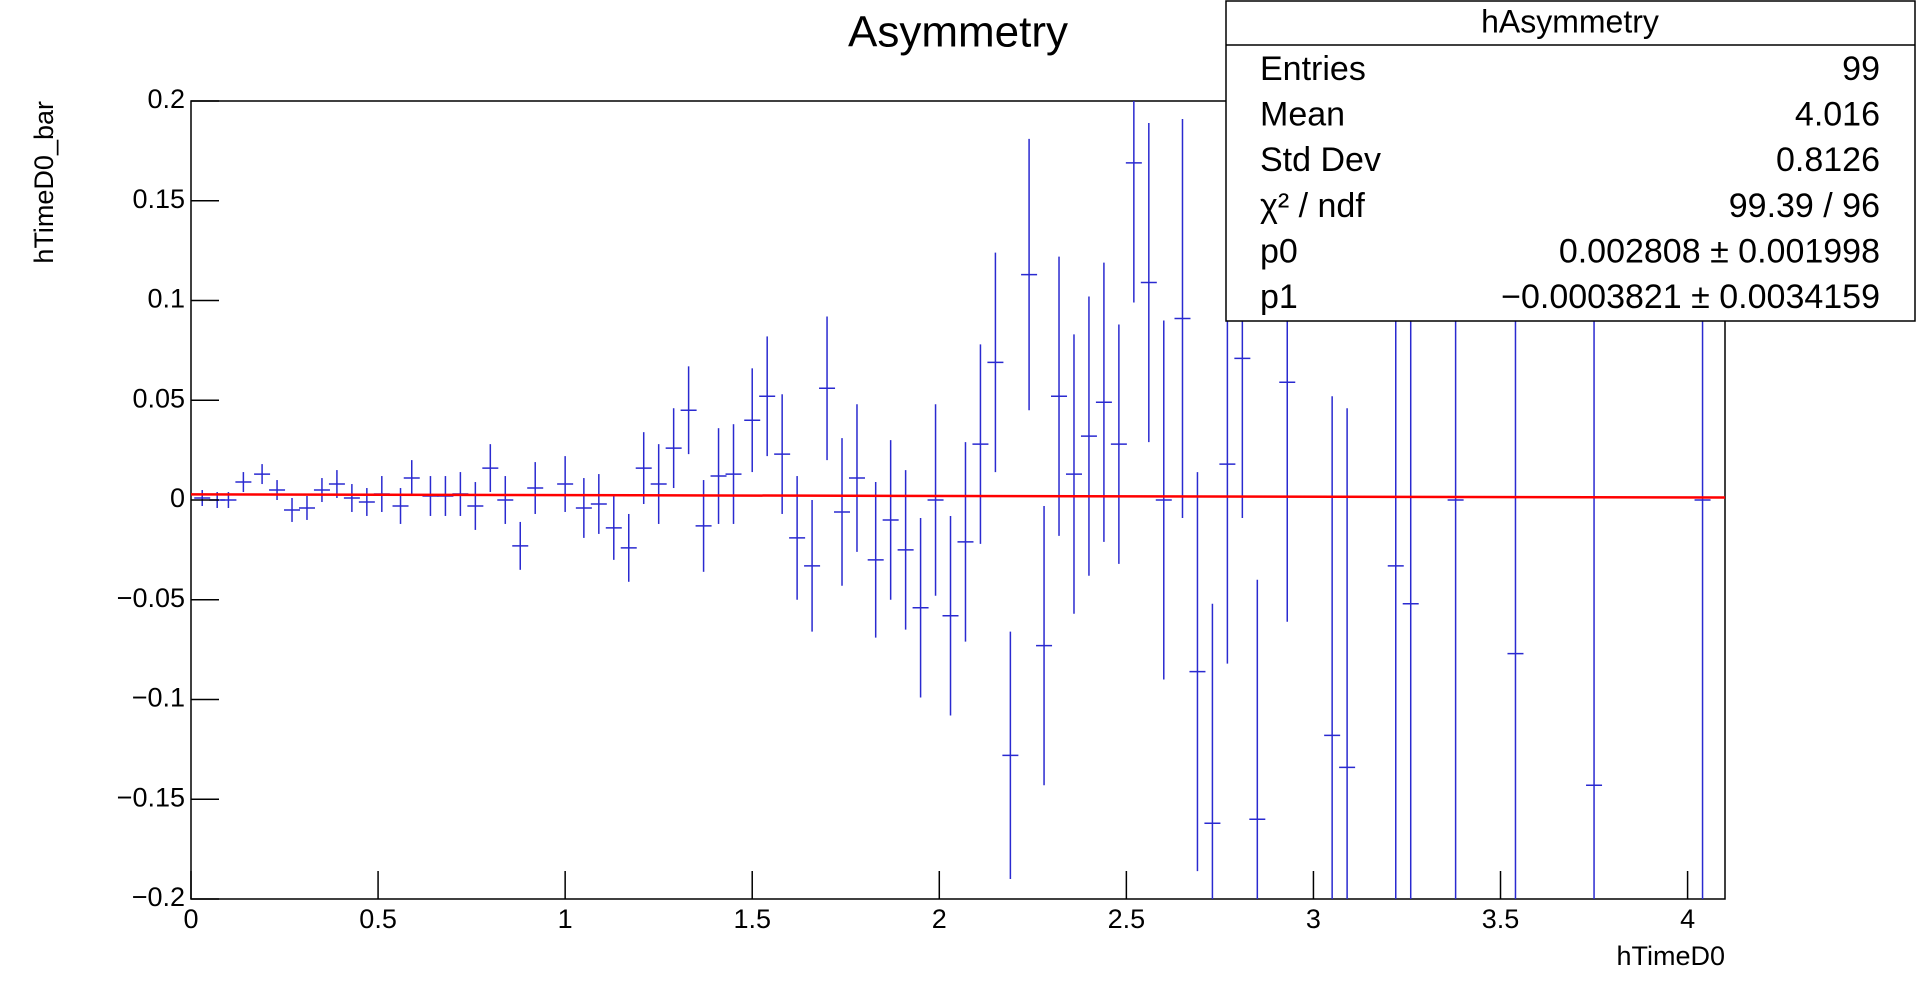  I want to click on stats-label: Mean, so click(1302, 115).